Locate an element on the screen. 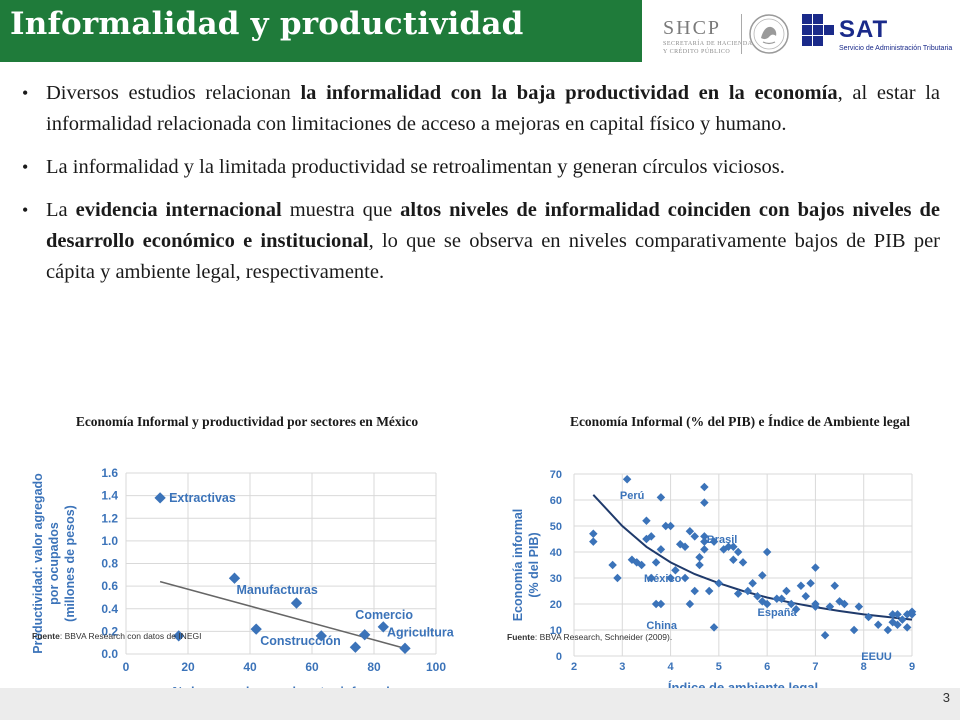 The image size is (960, 725). chart1-xtick-label: 100 is located at coordinates (436, 667).